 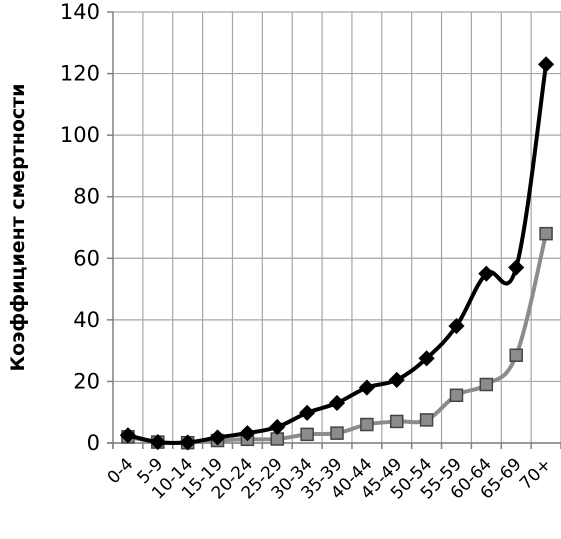 I want to click on y-tick-label: 40, so click(x=86, y=320).